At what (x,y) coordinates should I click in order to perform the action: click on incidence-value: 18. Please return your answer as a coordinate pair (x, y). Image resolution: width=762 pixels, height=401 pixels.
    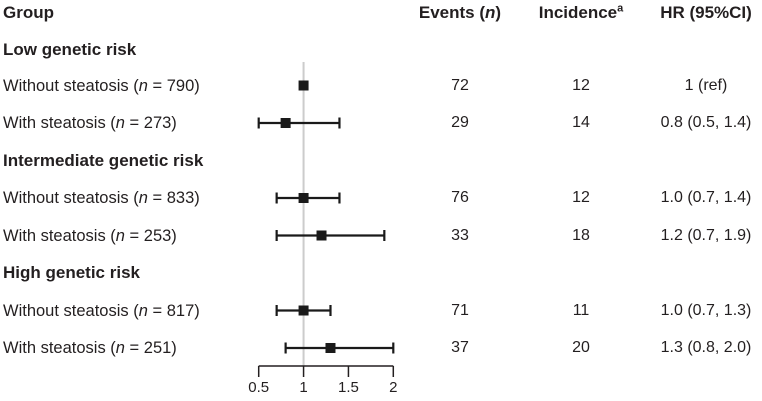
    Looking at the image, I should click on (581, 235).